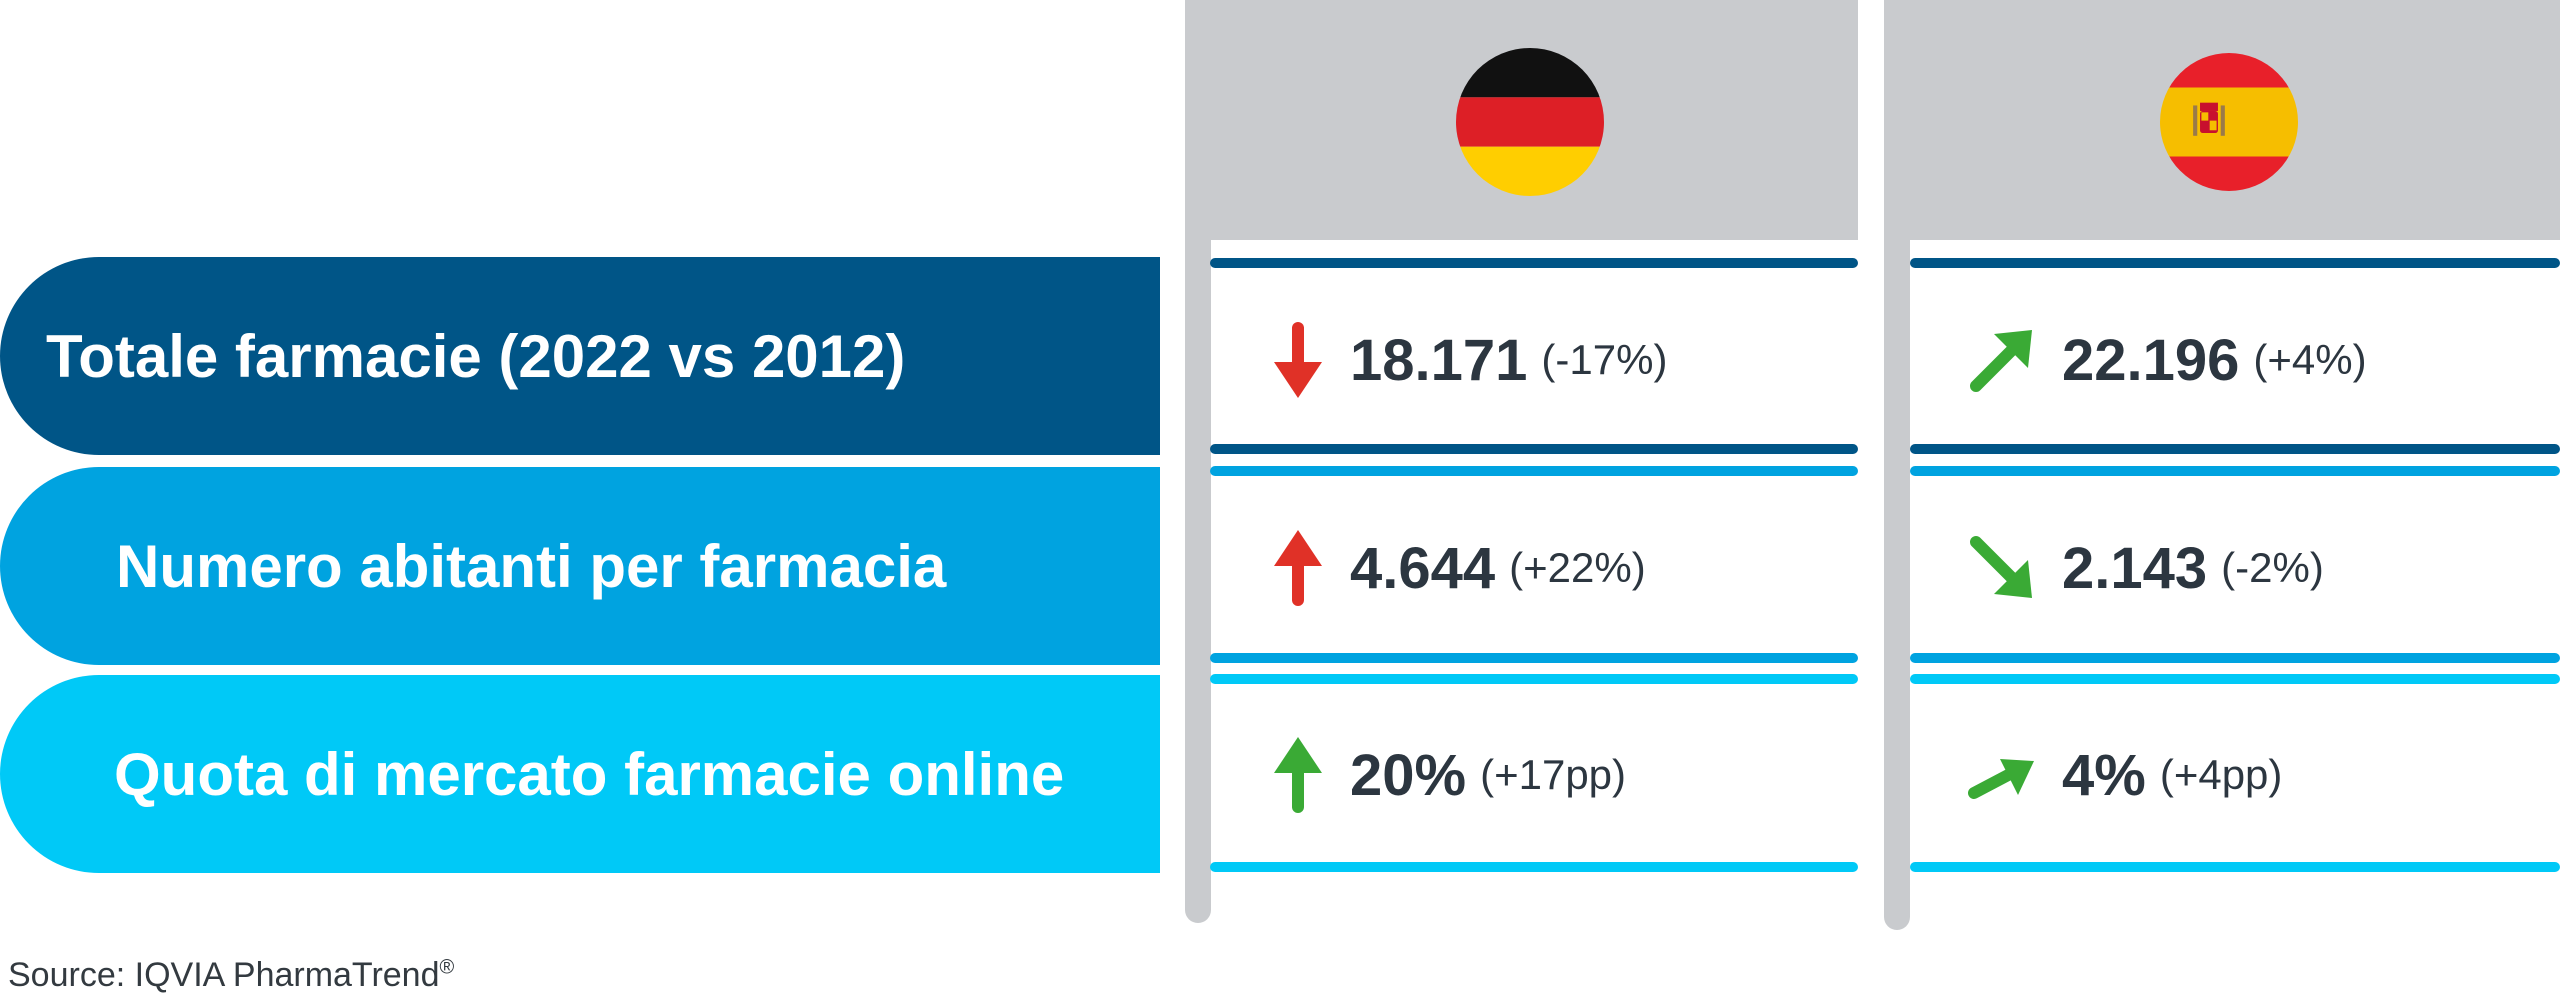 The image size is (2560, 1000). I want to click on cell-spain-online-share: 4% (+4pp), so click(2124, 775).